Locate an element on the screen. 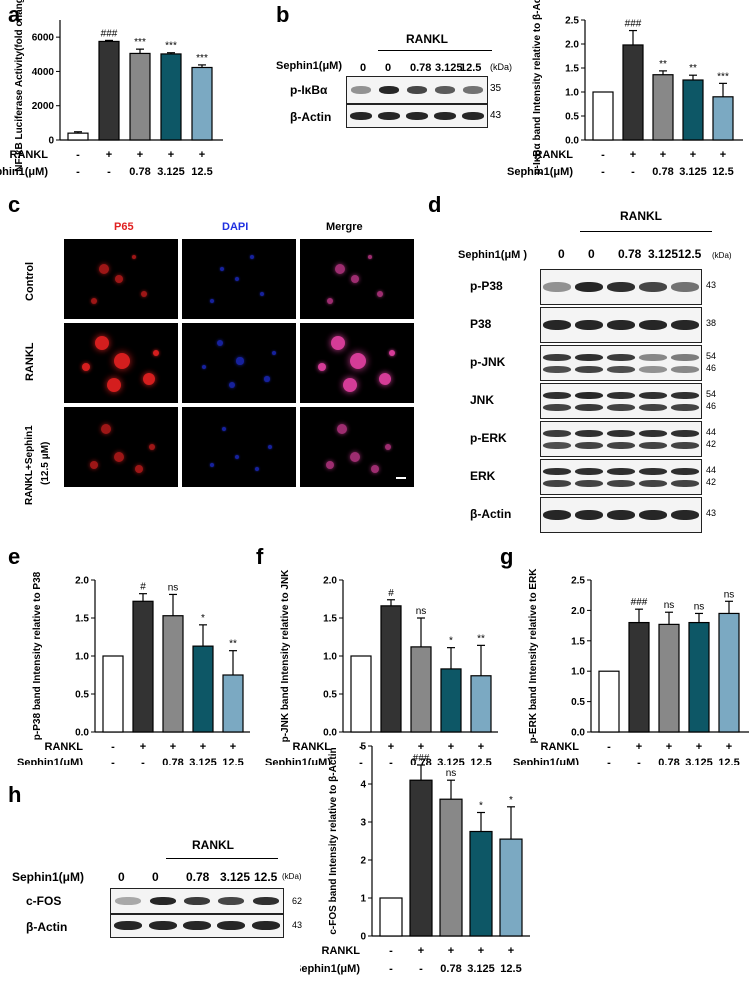 This screenshot has width=753, height=999. blot-d-mw-4-1: 42 is located at coordinates (711, 444).